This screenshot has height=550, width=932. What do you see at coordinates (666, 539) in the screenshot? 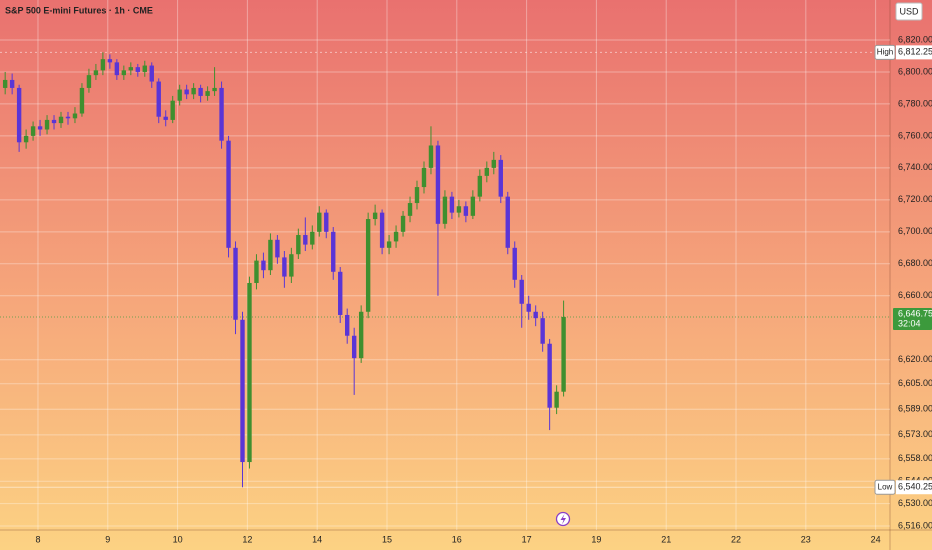
I see `x-tick-label: 21` at bounding box center [666, 539].